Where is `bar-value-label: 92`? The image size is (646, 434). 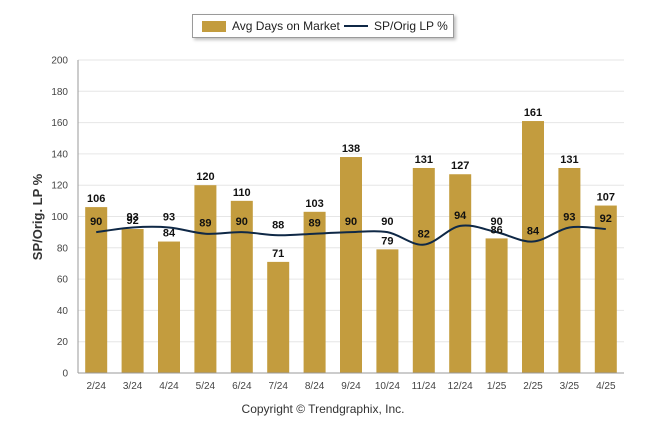 bar-value-label: 92 is located at coordinates (132, 221).